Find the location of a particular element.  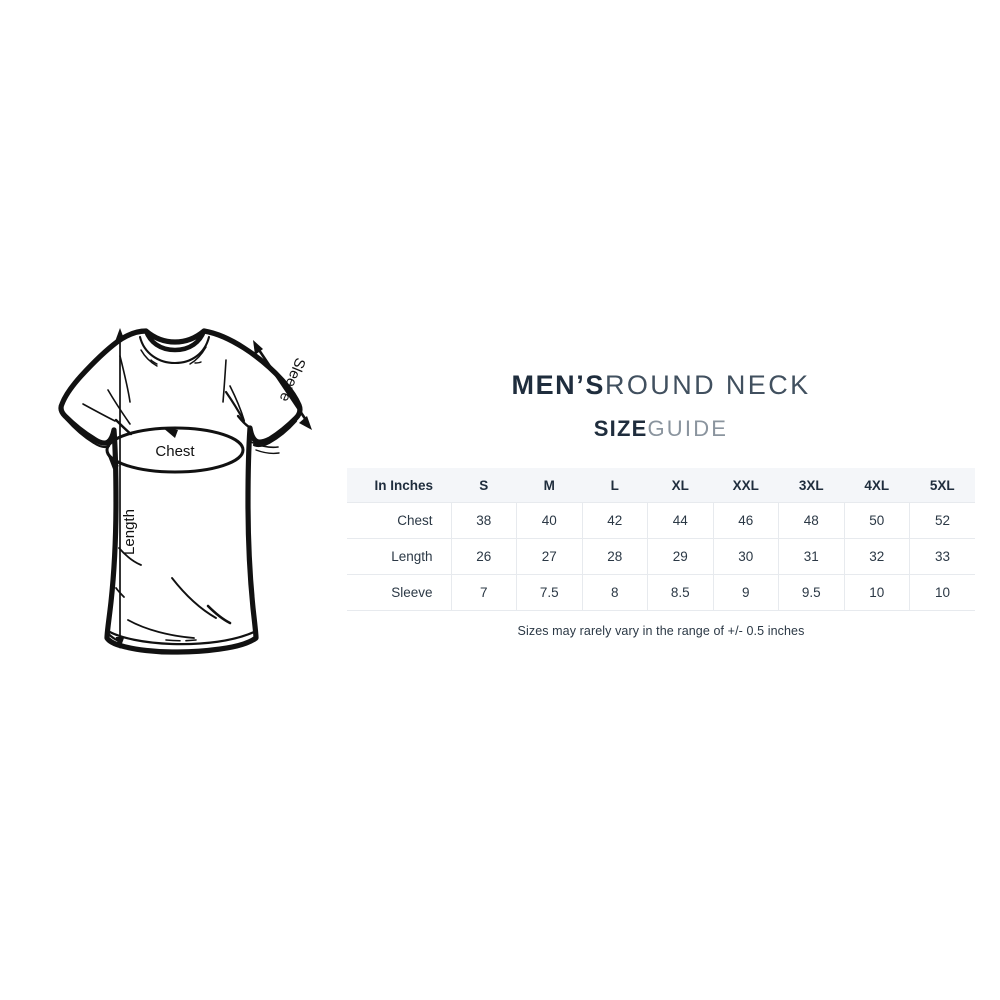

cell-chest-4xl: 50 is located at coordinates (876, 520).